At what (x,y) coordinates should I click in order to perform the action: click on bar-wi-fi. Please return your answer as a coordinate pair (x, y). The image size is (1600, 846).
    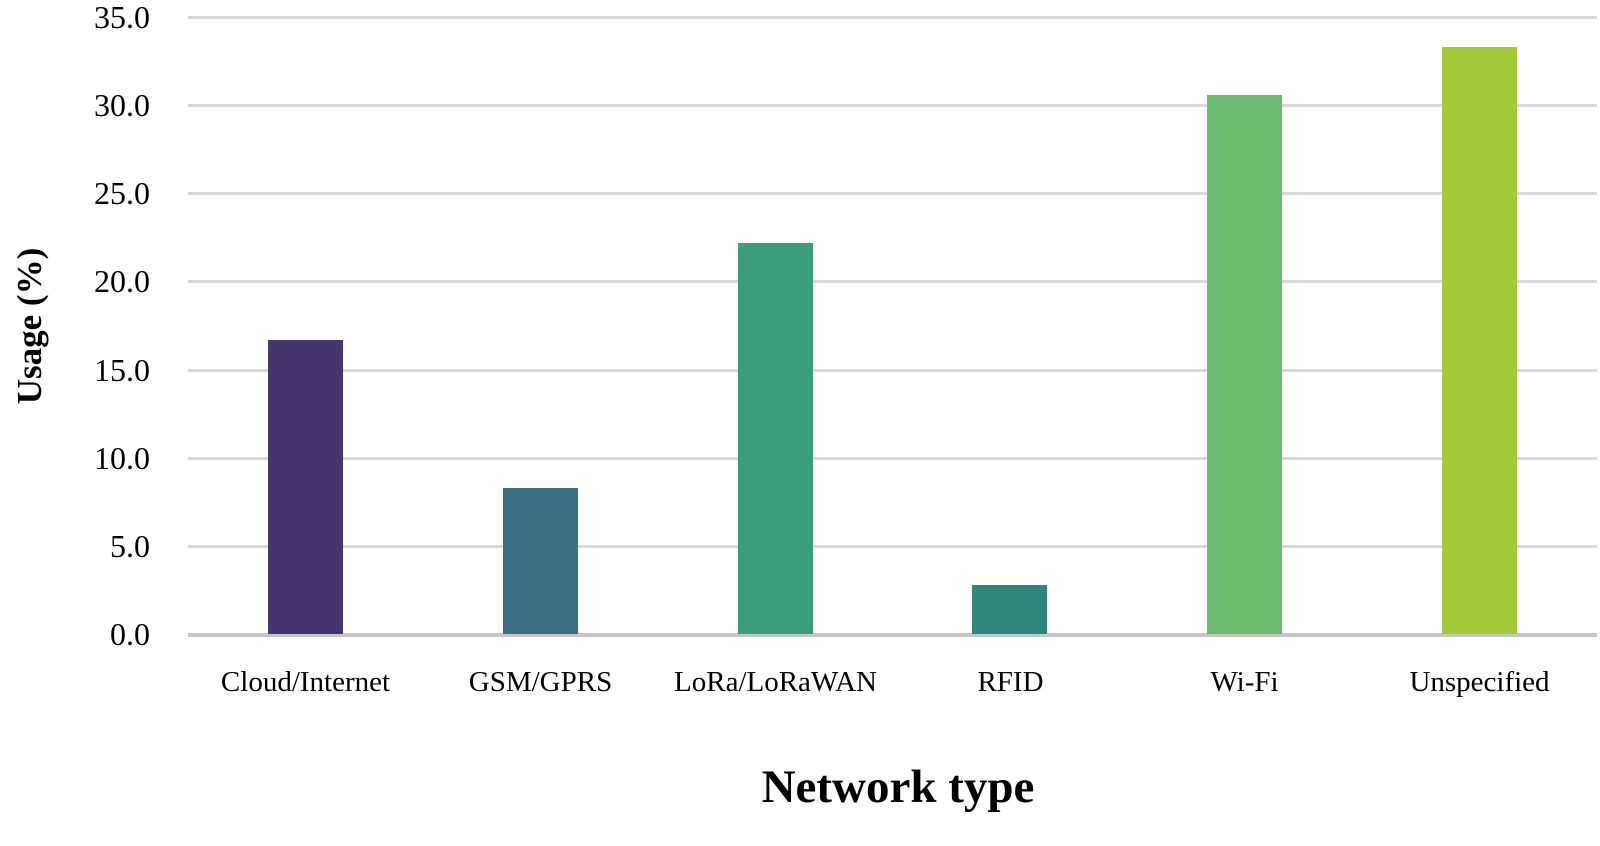
    Looking at the image, I should click on (1244, 364).